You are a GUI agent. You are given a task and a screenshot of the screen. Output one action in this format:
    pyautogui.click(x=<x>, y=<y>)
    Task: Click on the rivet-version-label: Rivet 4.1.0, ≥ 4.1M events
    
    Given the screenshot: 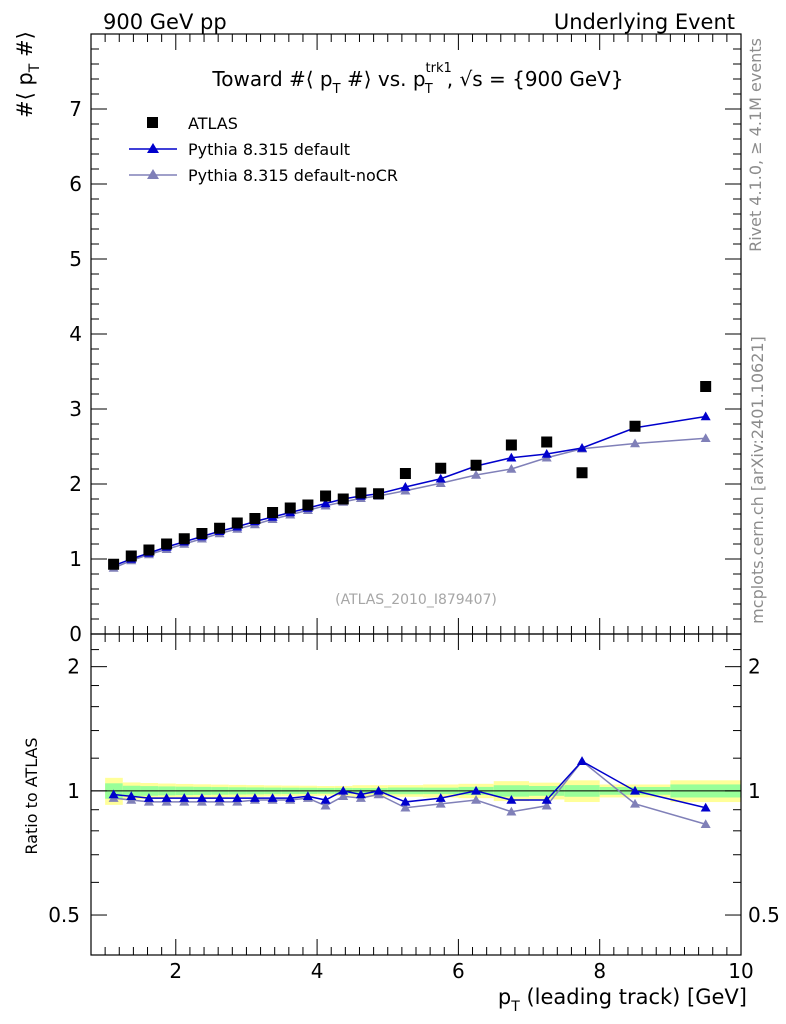 What is the action you would take?
    pyautogui.click(x=755, y=145)
    